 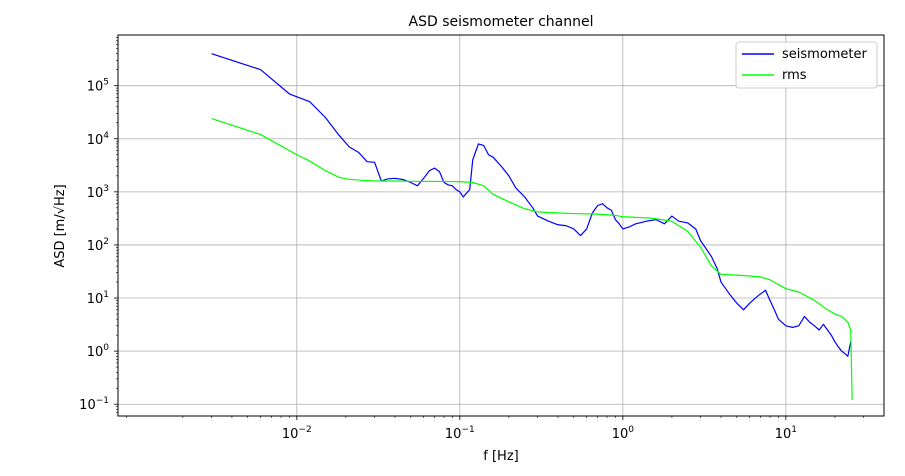 I want to click on y-tick-label: 10³, so click(x=98, y=192).